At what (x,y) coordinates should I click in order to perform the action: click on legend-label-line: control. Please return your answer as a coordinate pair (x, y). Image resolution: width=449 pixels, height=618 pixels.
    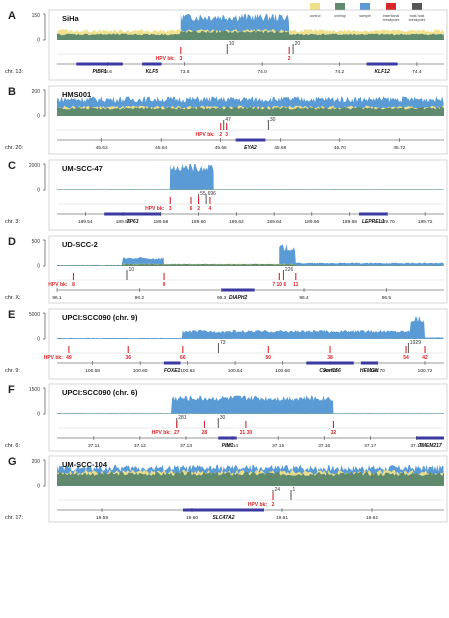
    Looking at the image, I should click on (315, 16).